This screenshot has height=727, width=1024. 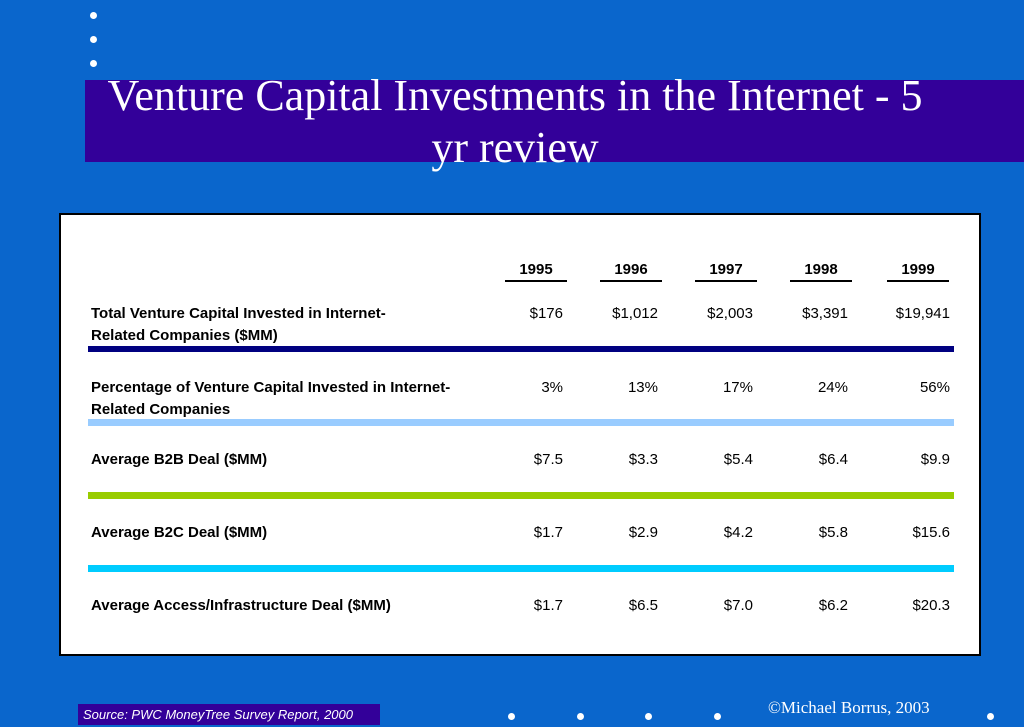 What do you see at coordinates (726, 271) in the screenshot?
I see `year-header: 1997` at bounding box center [726, 271].